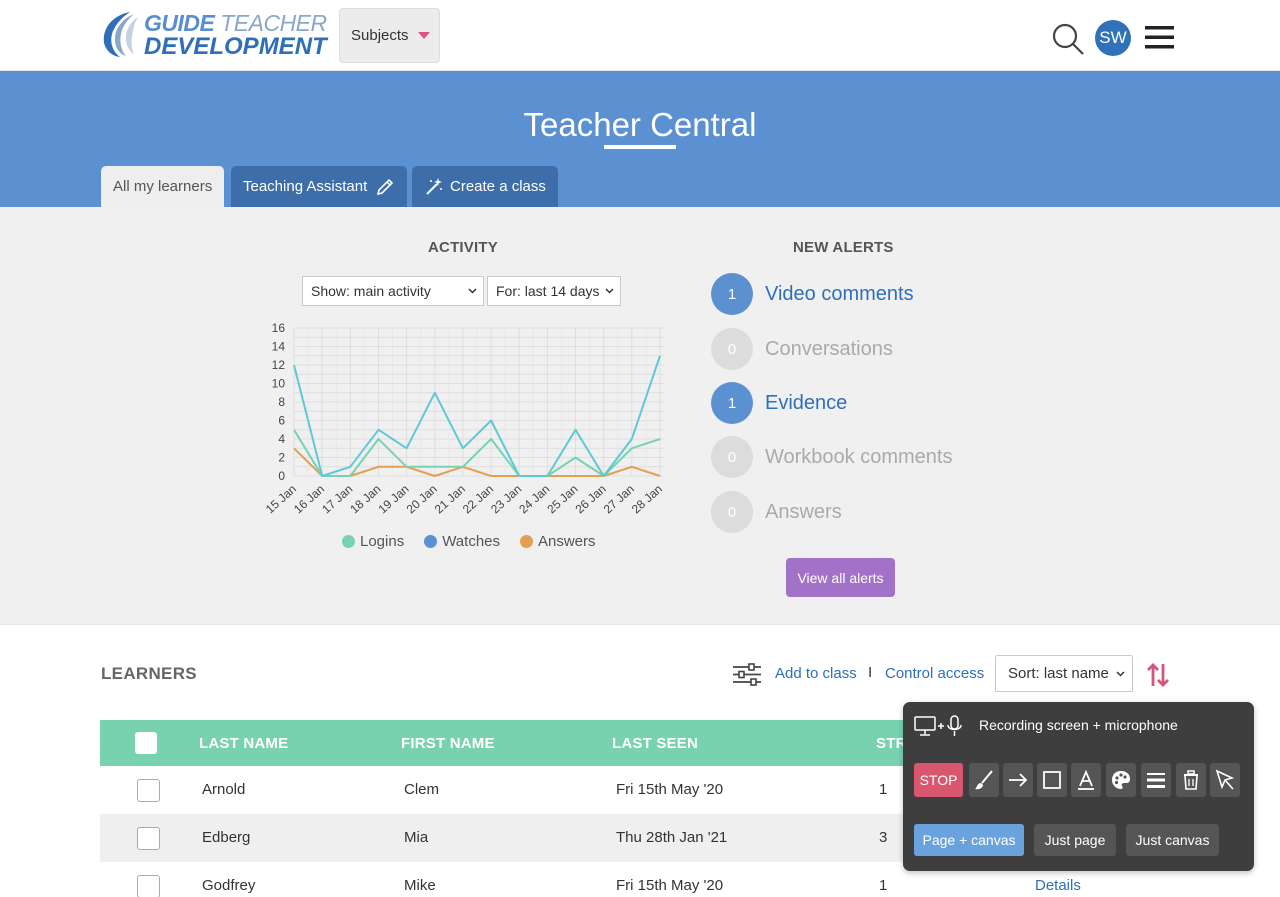  I want to click on line-width-tool-button, so click(1156, 780).